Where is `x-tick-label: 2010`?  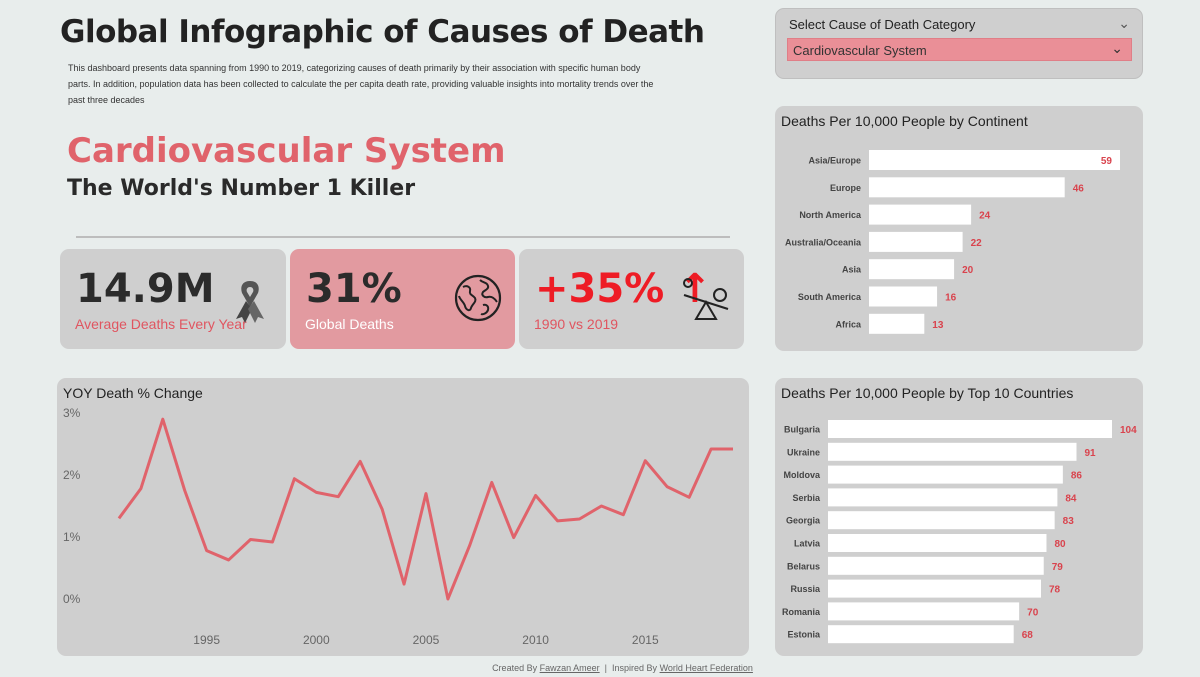 x-tick-label: 2010 is located at coordinates (535, 640).